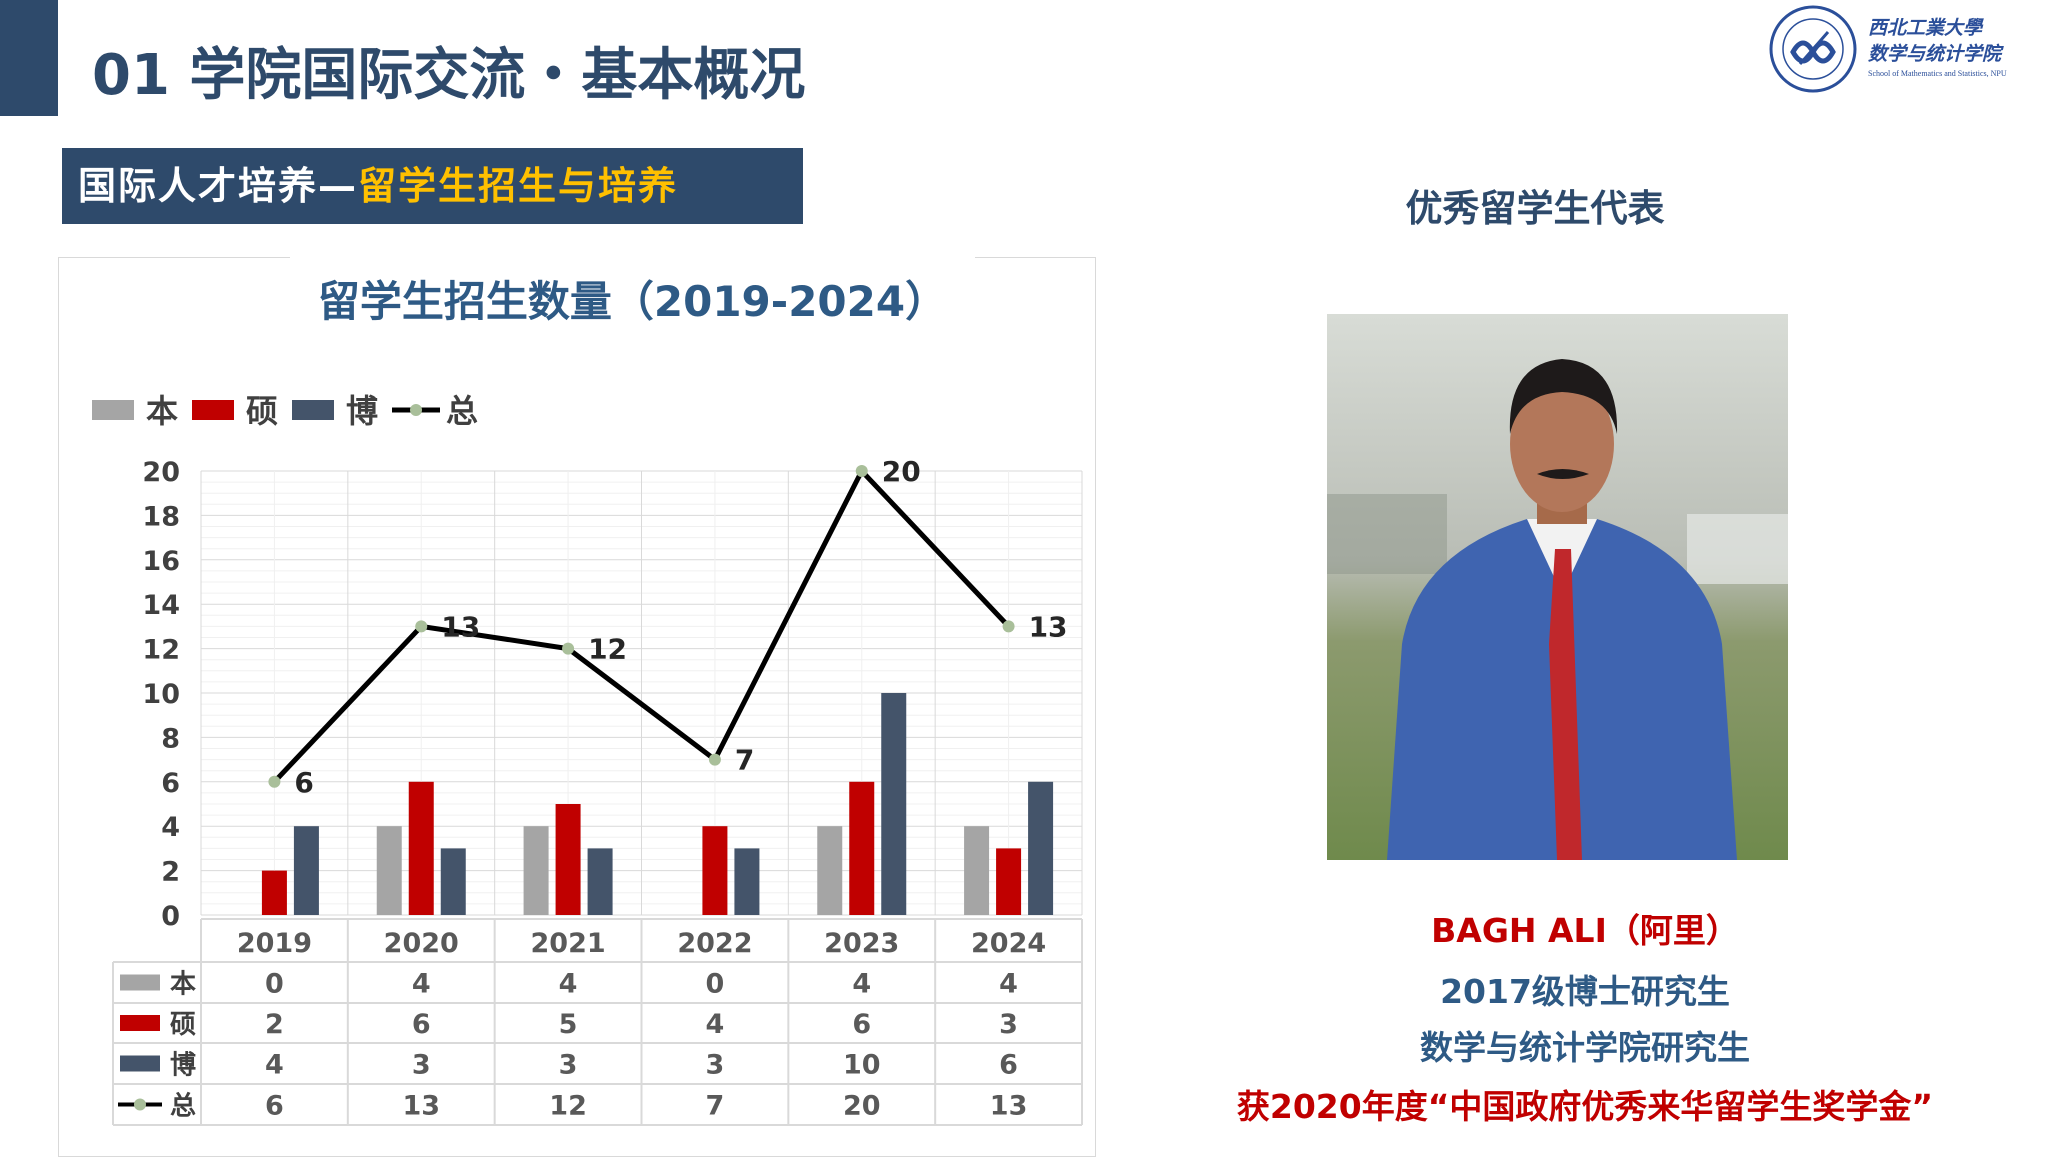 Image resolution: width=2048 pixels, height=1157 pixels. Describe the element at coordinates (861, 943) in the screenshot. I see `table-header: 2023` at that location.